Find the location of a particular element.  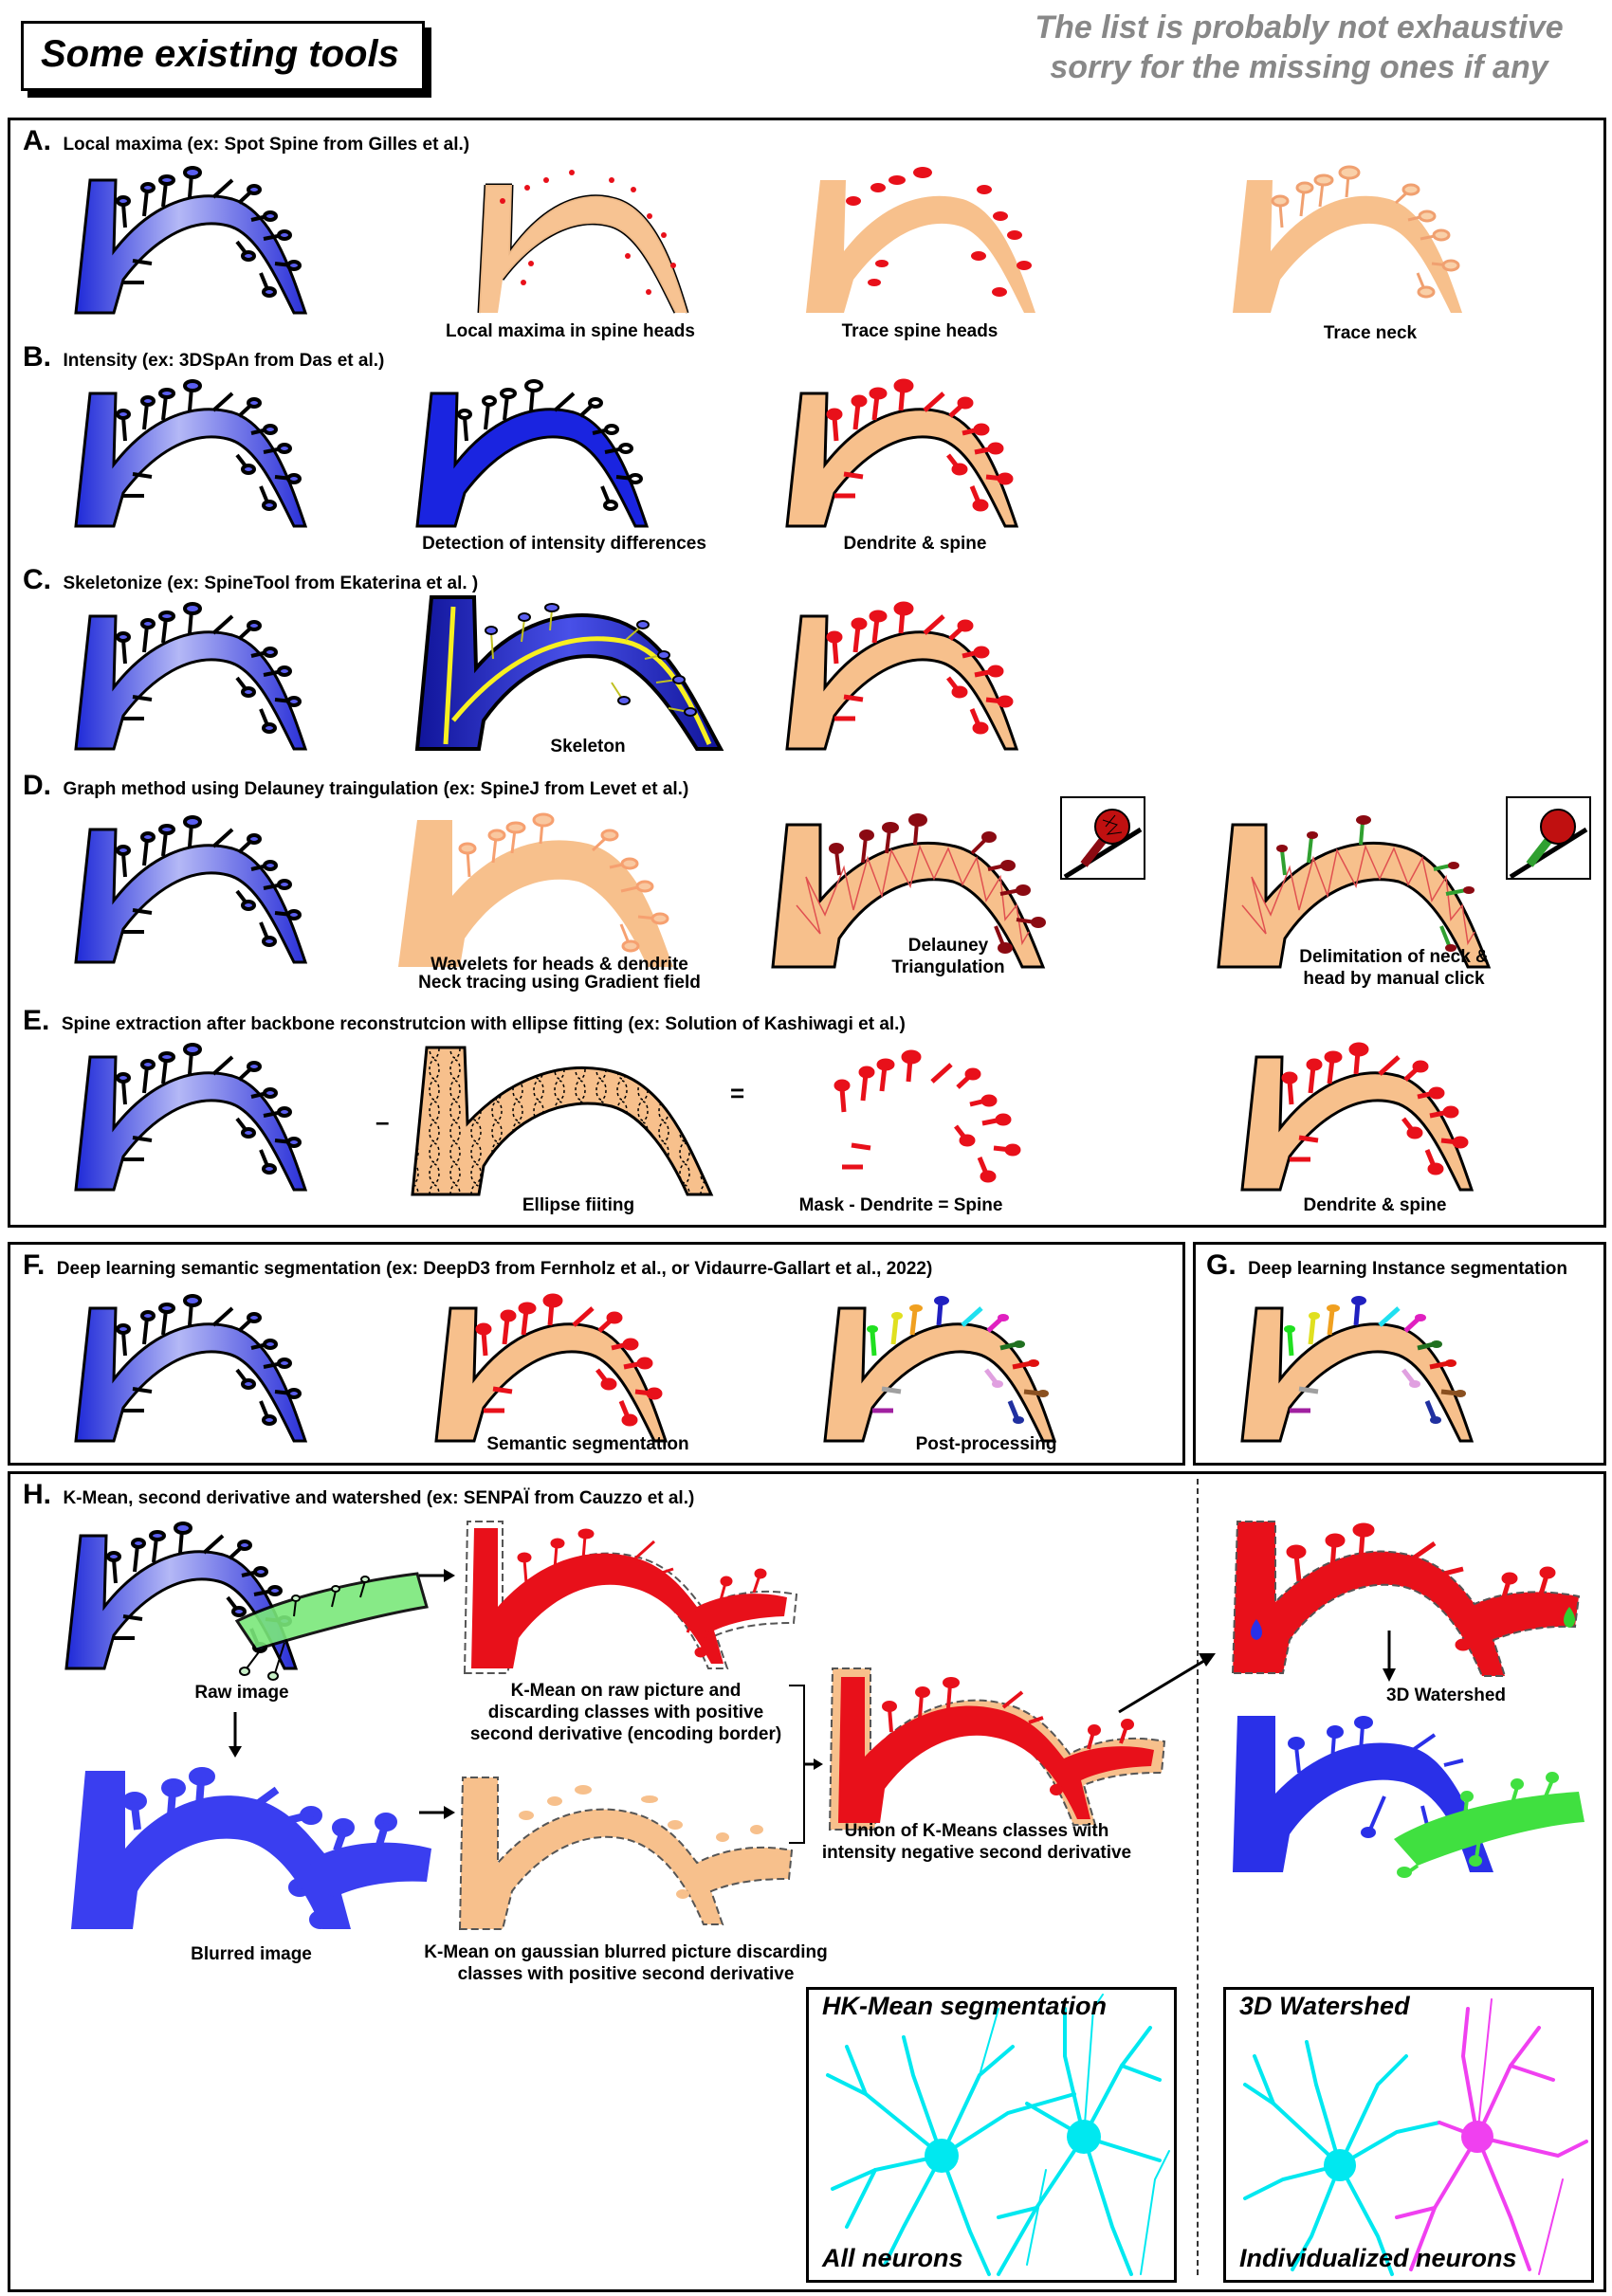

title-box: Some existing tools is located at coordinates (223, 56).